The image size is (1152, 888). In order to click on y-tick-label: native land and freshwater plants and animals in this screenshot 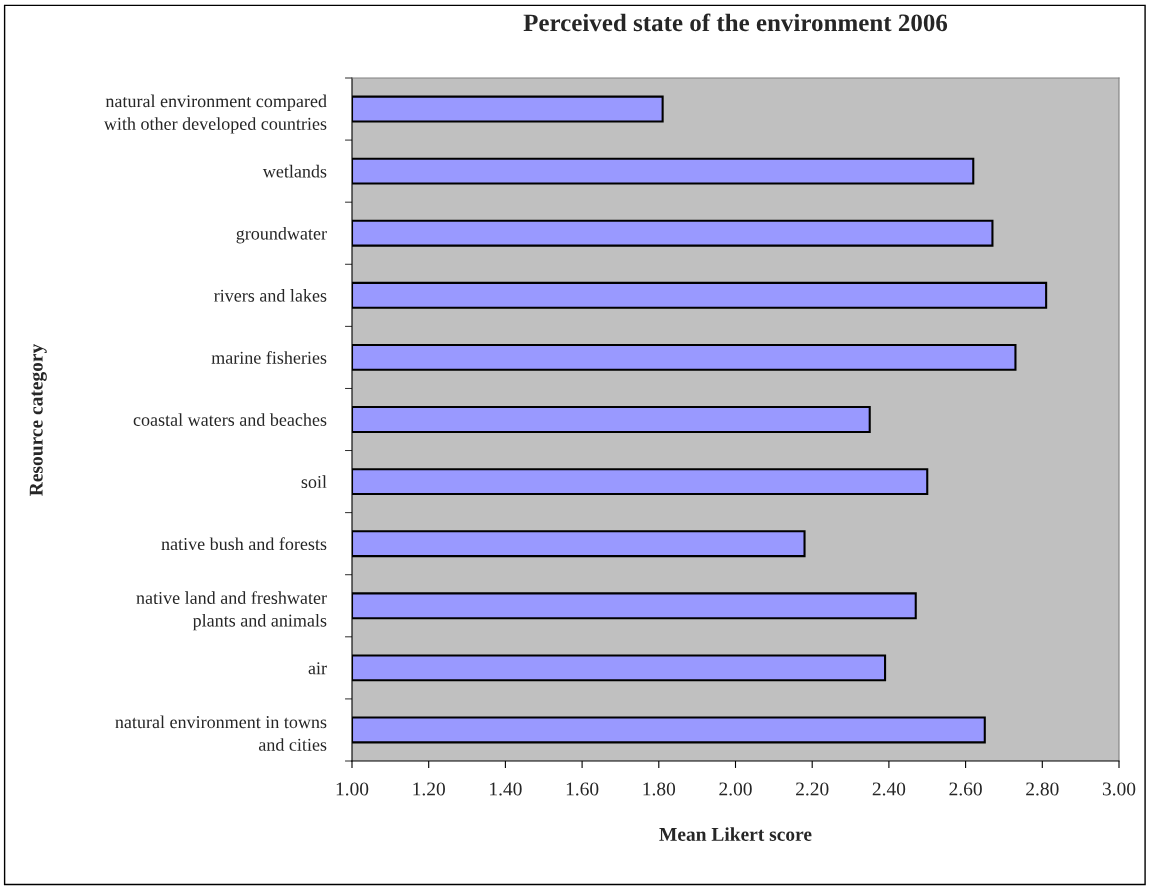, I will do `click(231, 611)`.